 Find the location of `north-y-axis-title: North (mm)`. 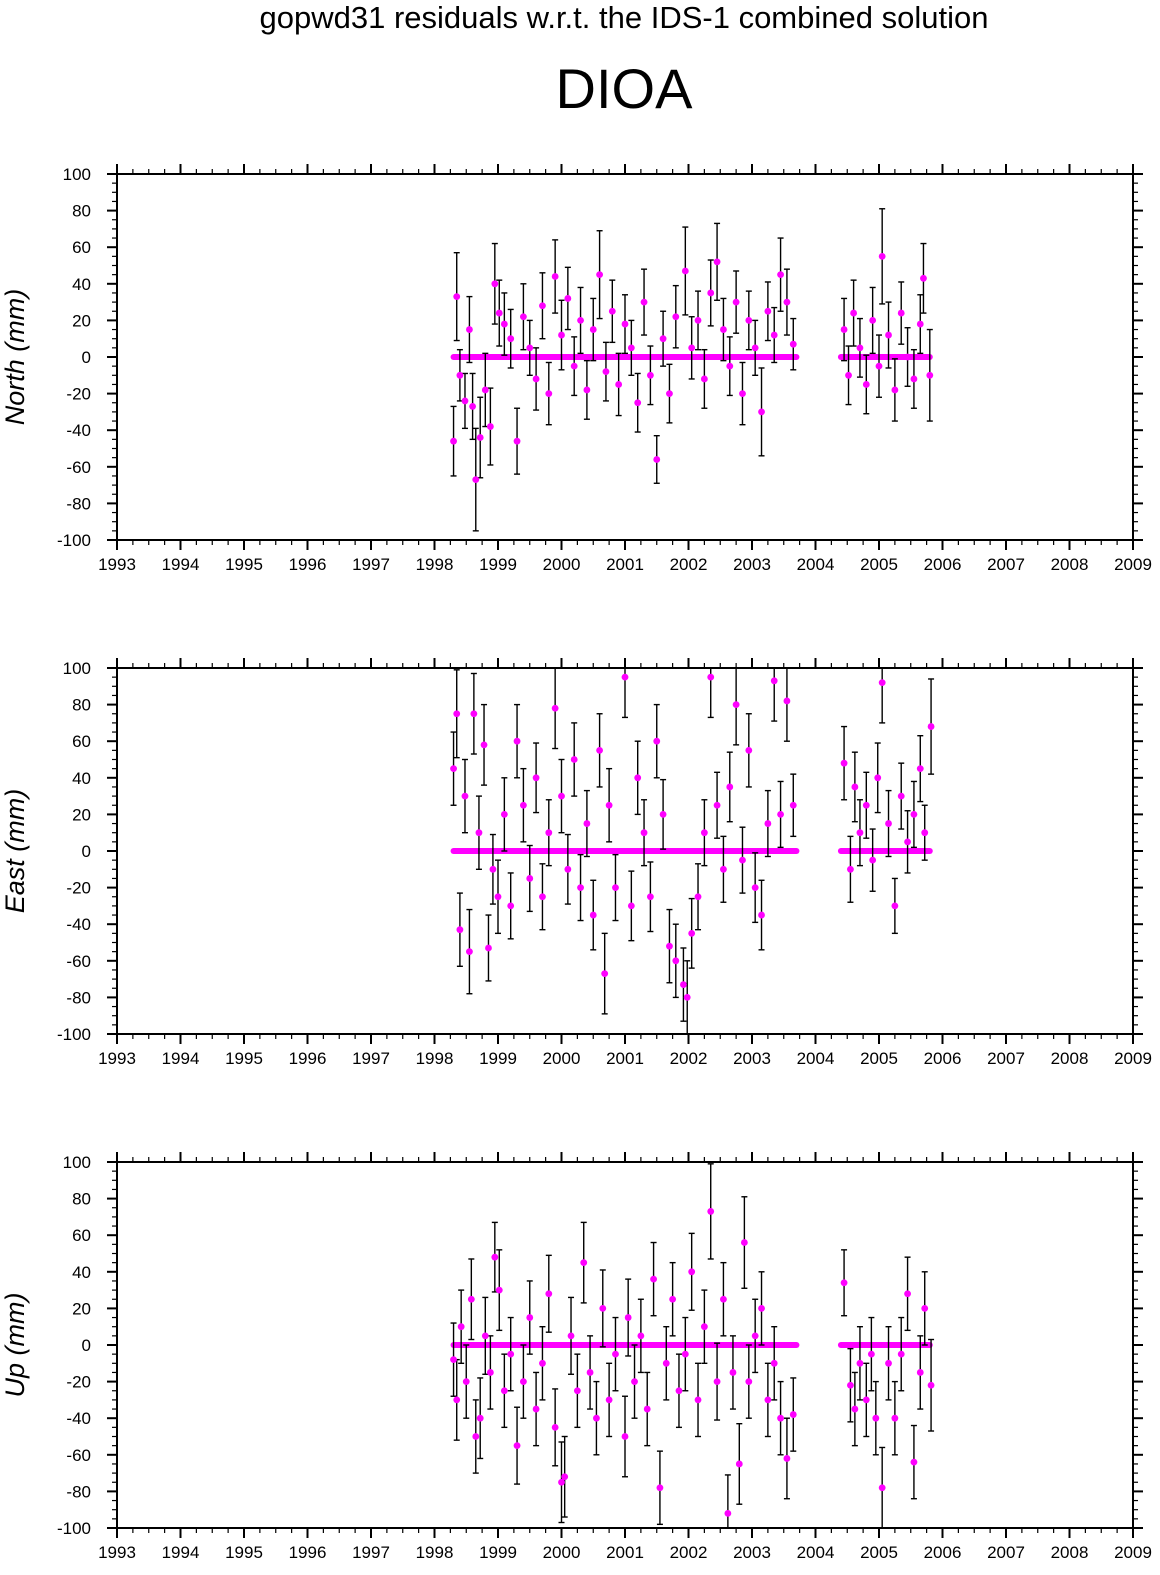

north-y-axis-title: North (mm) is located at coordinates (15, 357).